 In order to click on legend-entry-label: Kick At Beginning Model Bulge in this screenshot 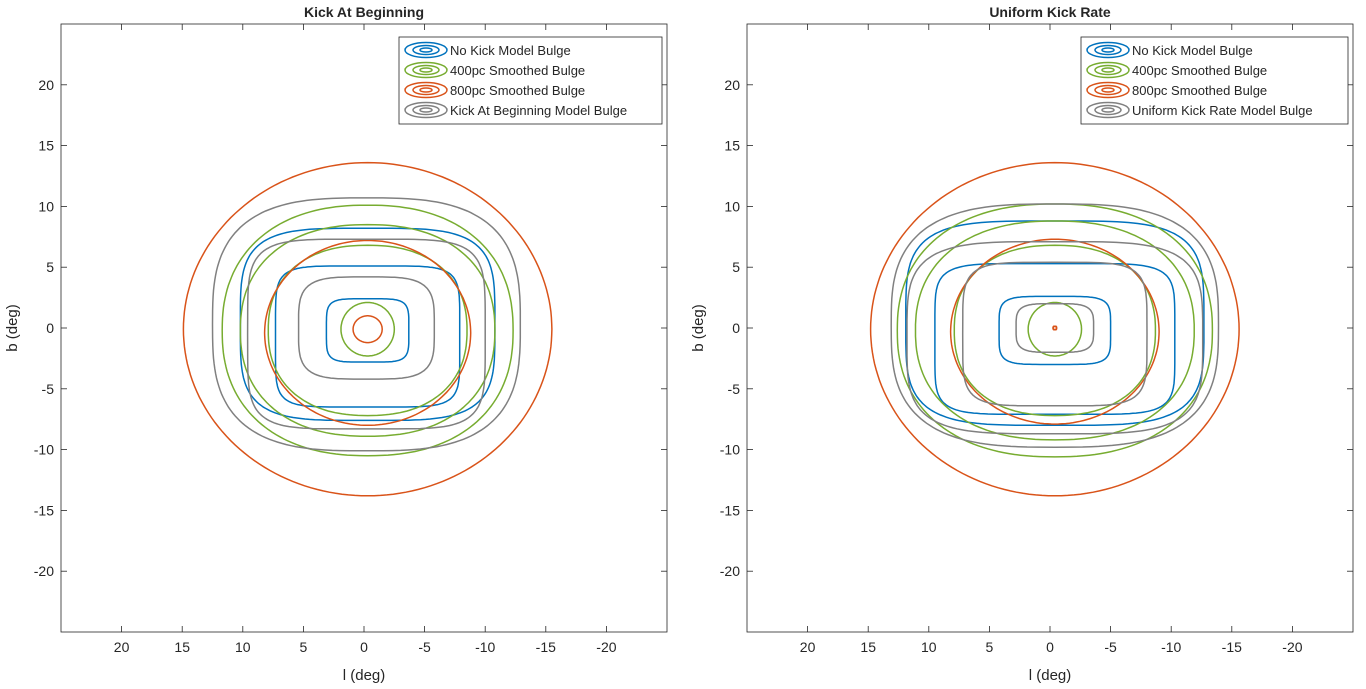, I will do `click(538, 110)`.